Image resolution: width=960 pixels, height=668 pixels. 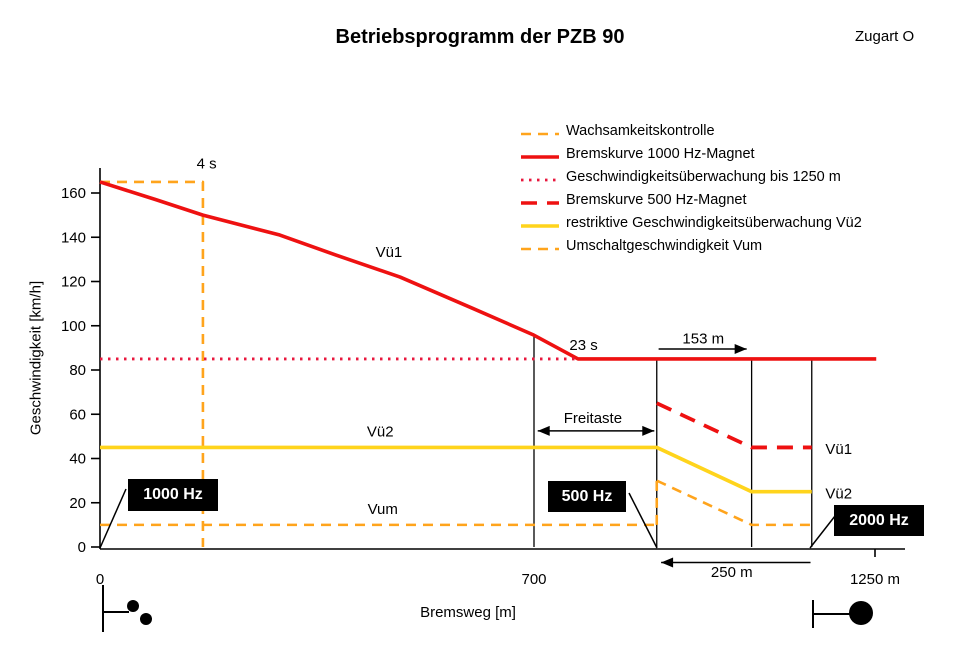 I want to click on y-tick-label: 40, so click(x=77, y=459).